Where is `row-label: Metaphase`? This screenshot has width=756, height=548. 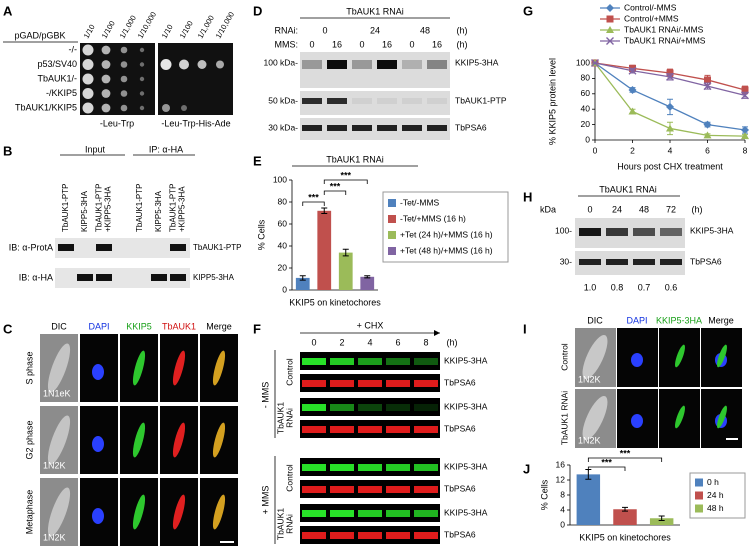 row-label: Metaphase is located at coordinates (29, 512).